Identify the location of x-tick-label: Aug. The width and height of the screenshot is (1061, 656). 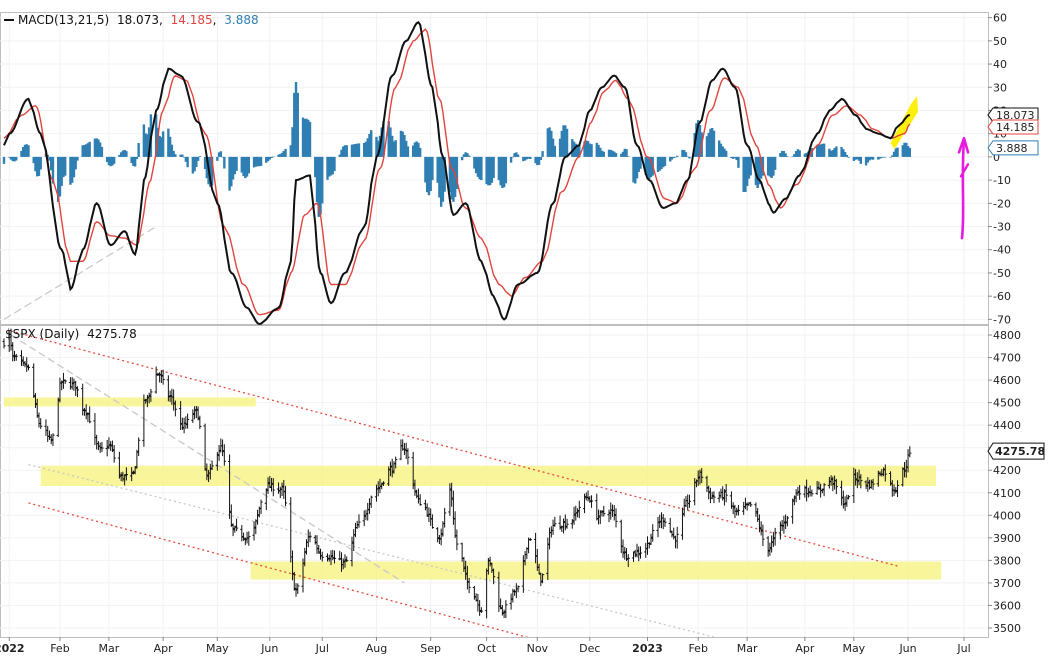
(376, 648).